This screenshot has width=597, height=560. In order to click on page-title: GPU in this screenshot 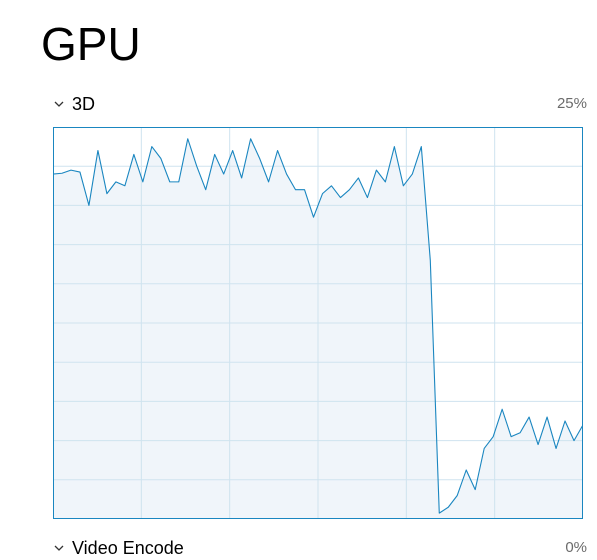, I will do `click(91, 44)`.